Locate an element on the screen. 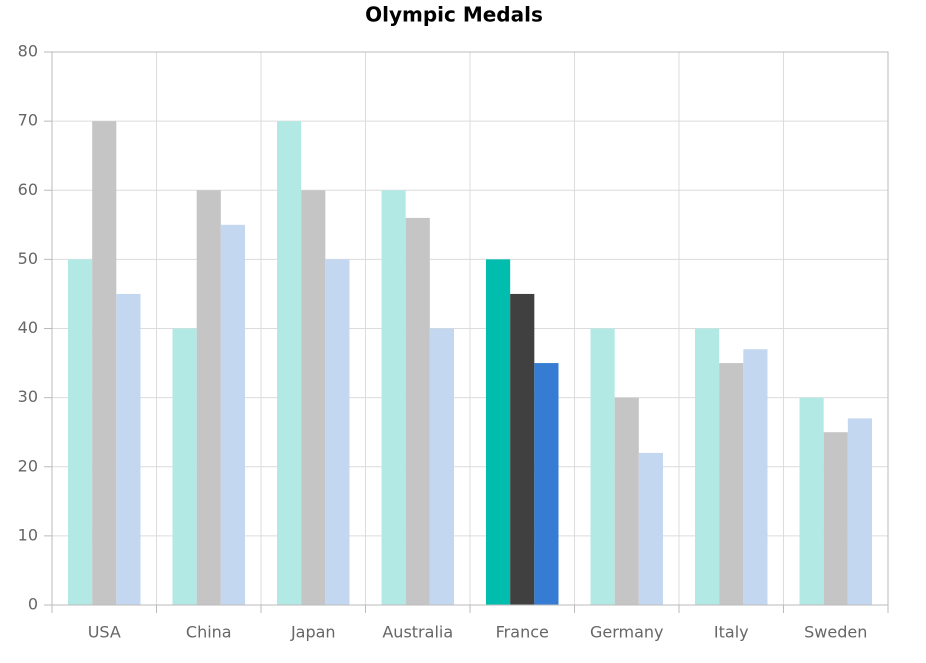 This screenshot has height=663, width=926. x-tick-label: France is located at coordinates (522, 632).